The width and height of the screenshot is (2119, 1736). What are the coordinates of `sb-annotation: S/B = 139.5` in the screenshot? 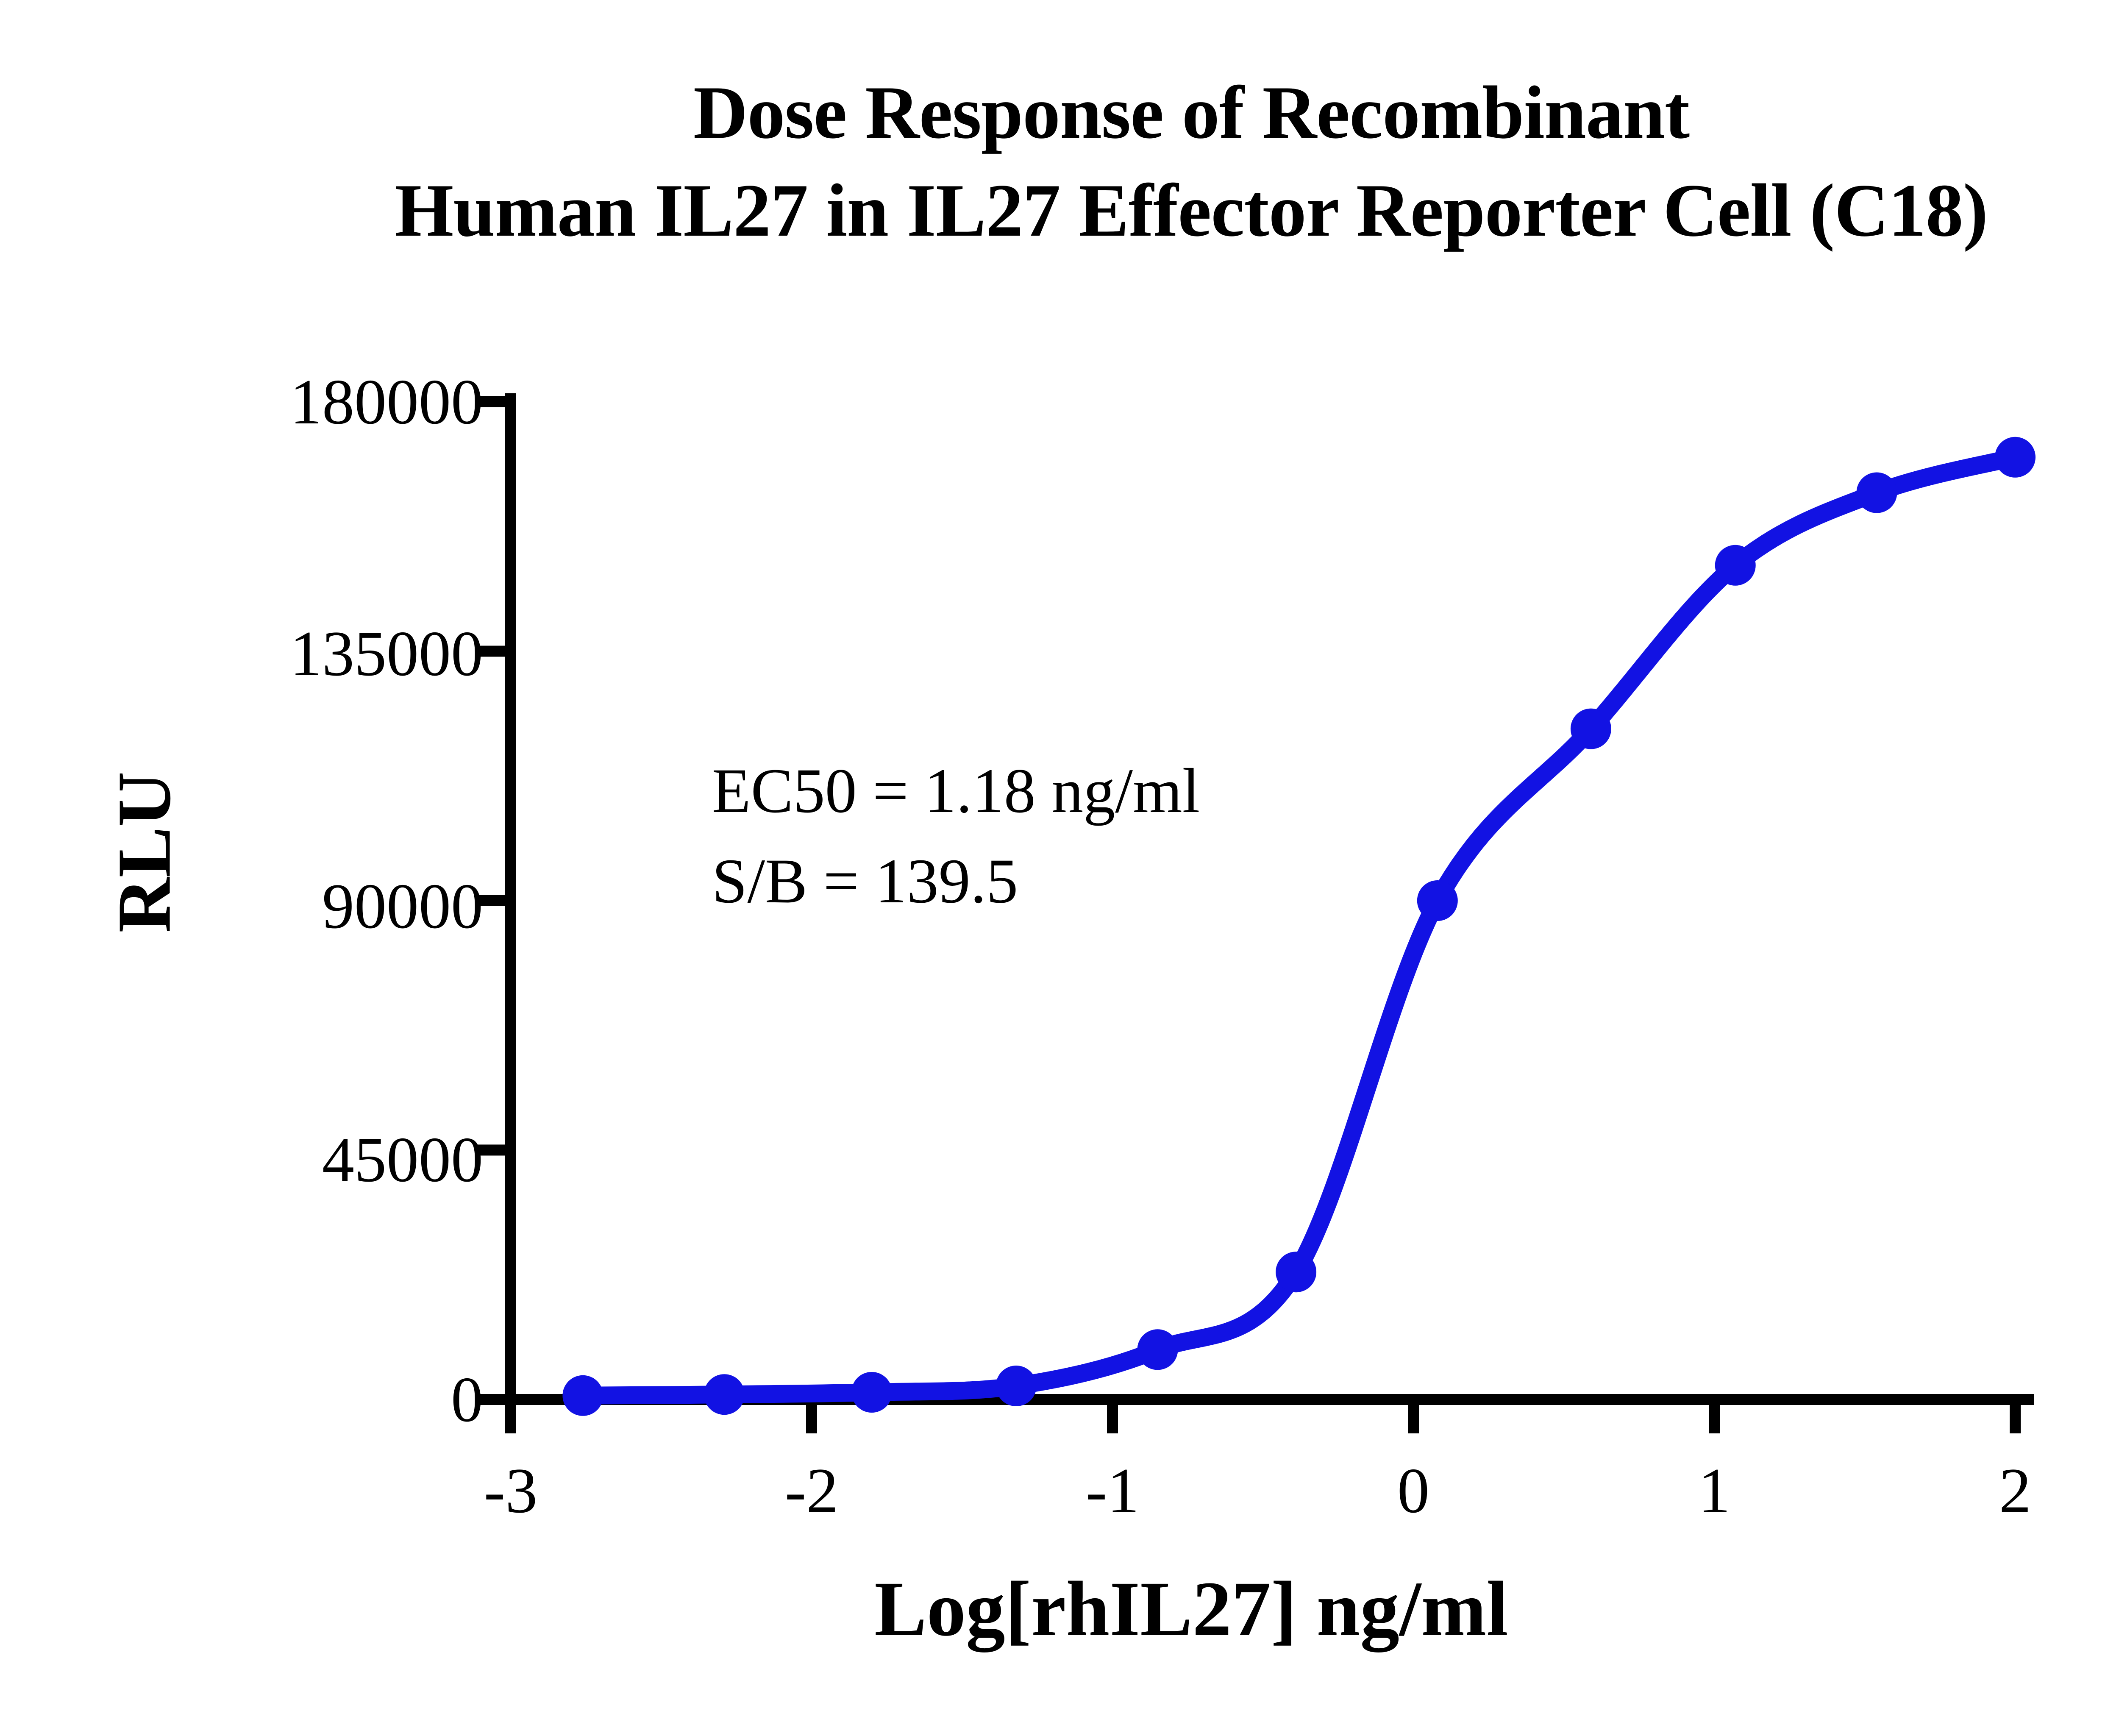 It's located at (865, 881).